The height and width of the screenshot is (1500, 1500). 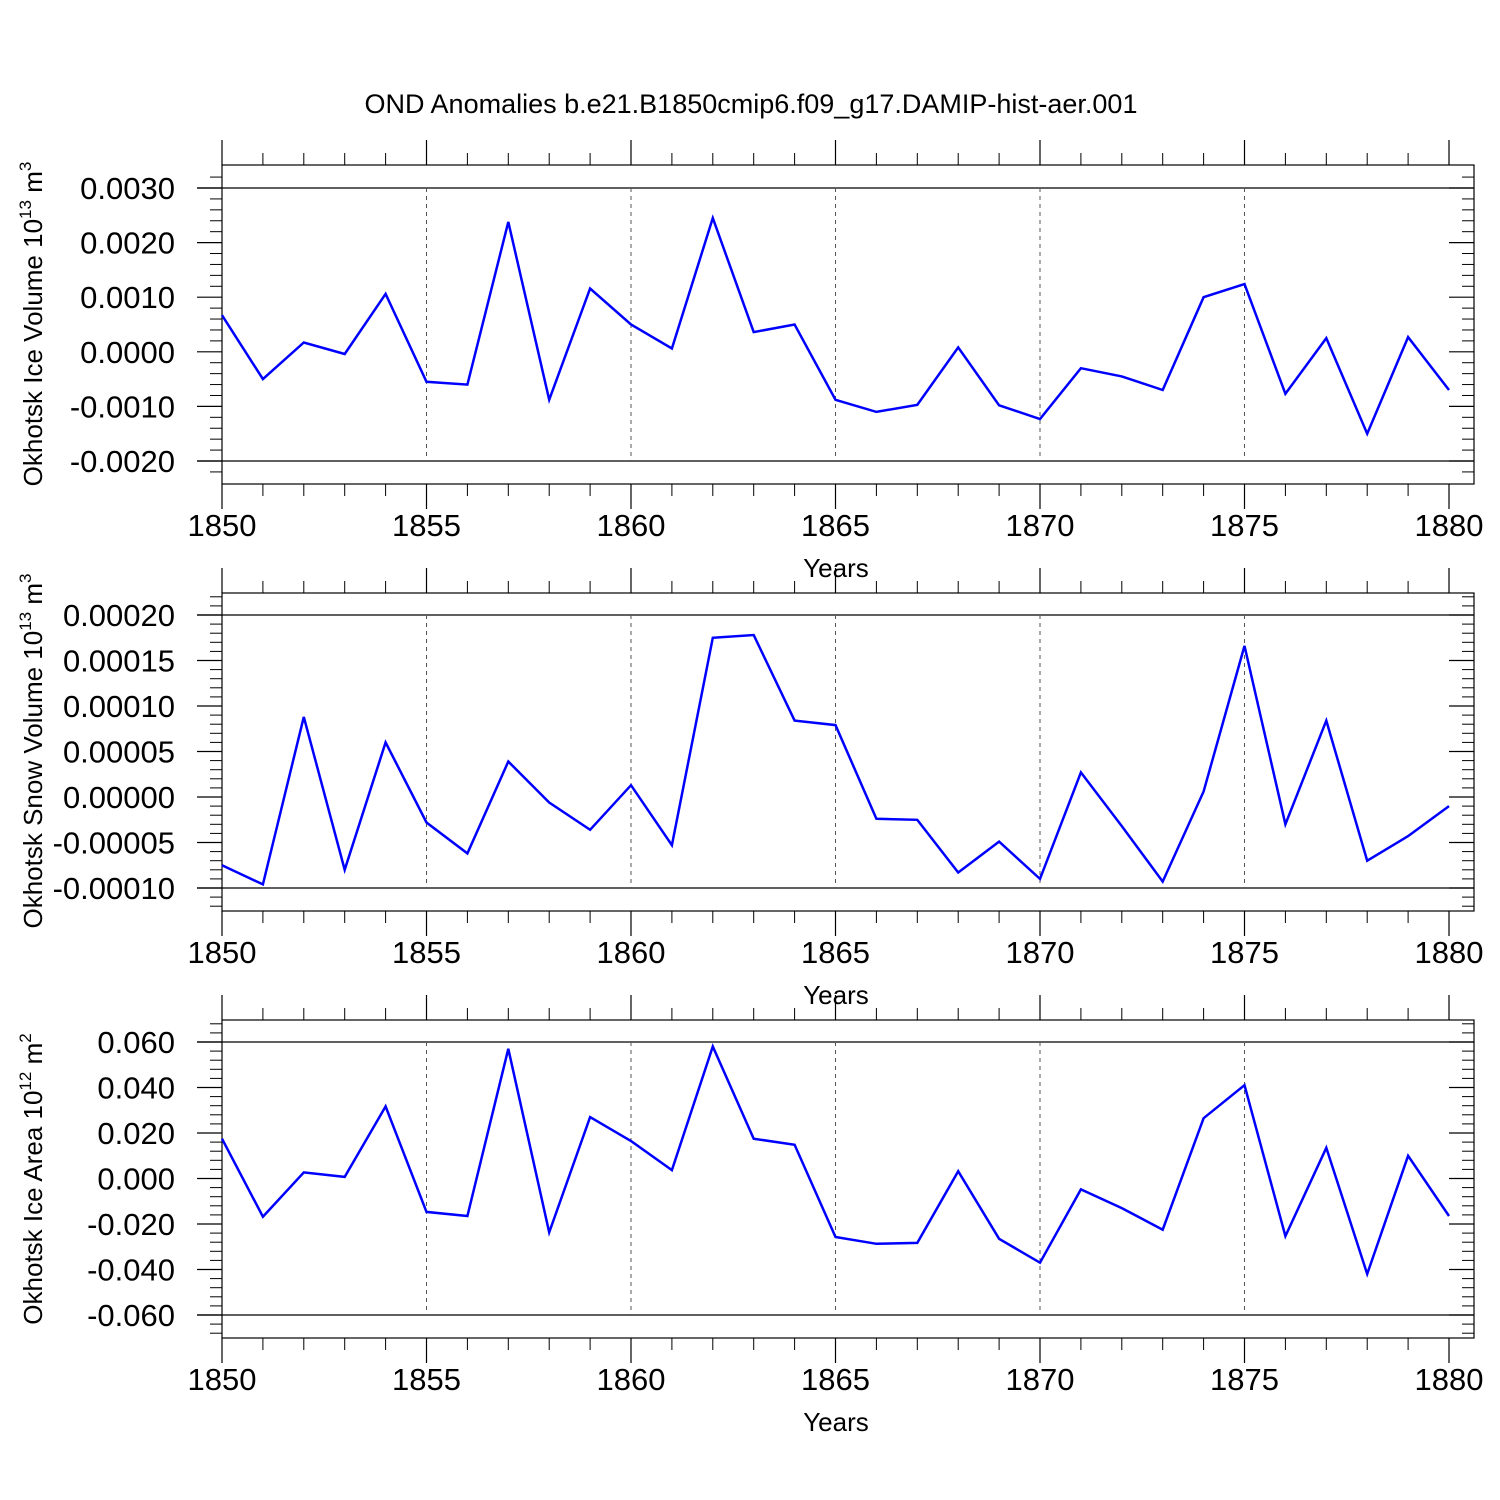 What do you see at coordinates (131, 1270) in the screenshot?
I see `y-tick-label: -0.040` at bounding box center [131, 1270].